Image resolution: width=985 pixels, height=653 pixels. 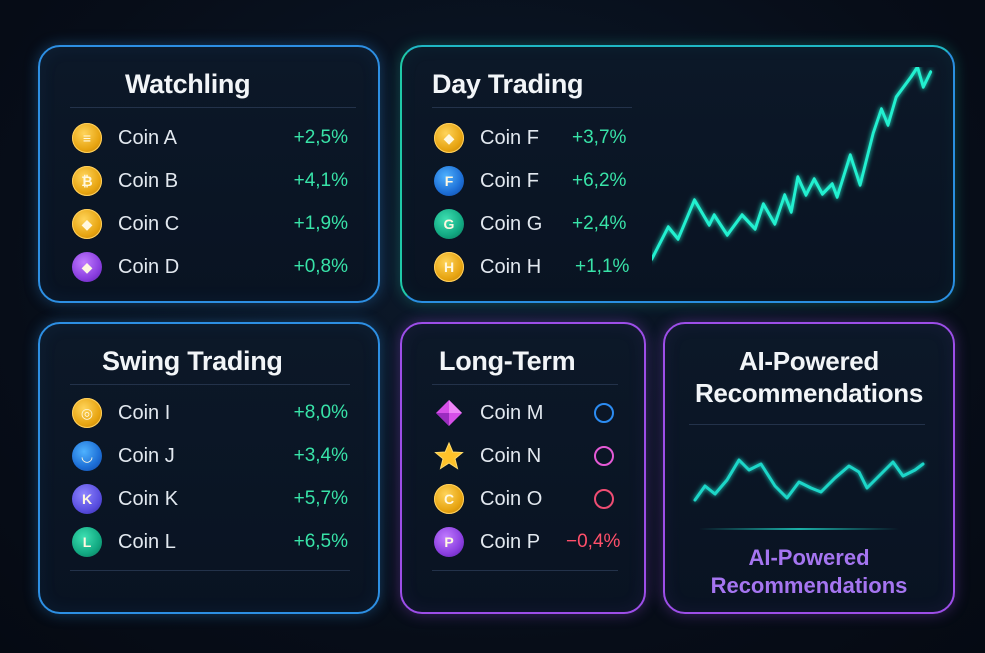 What do you see at coordinates (320, 180) in the screenshot?
I see `change-value: +4,1%` at bounding box center [320, 180].